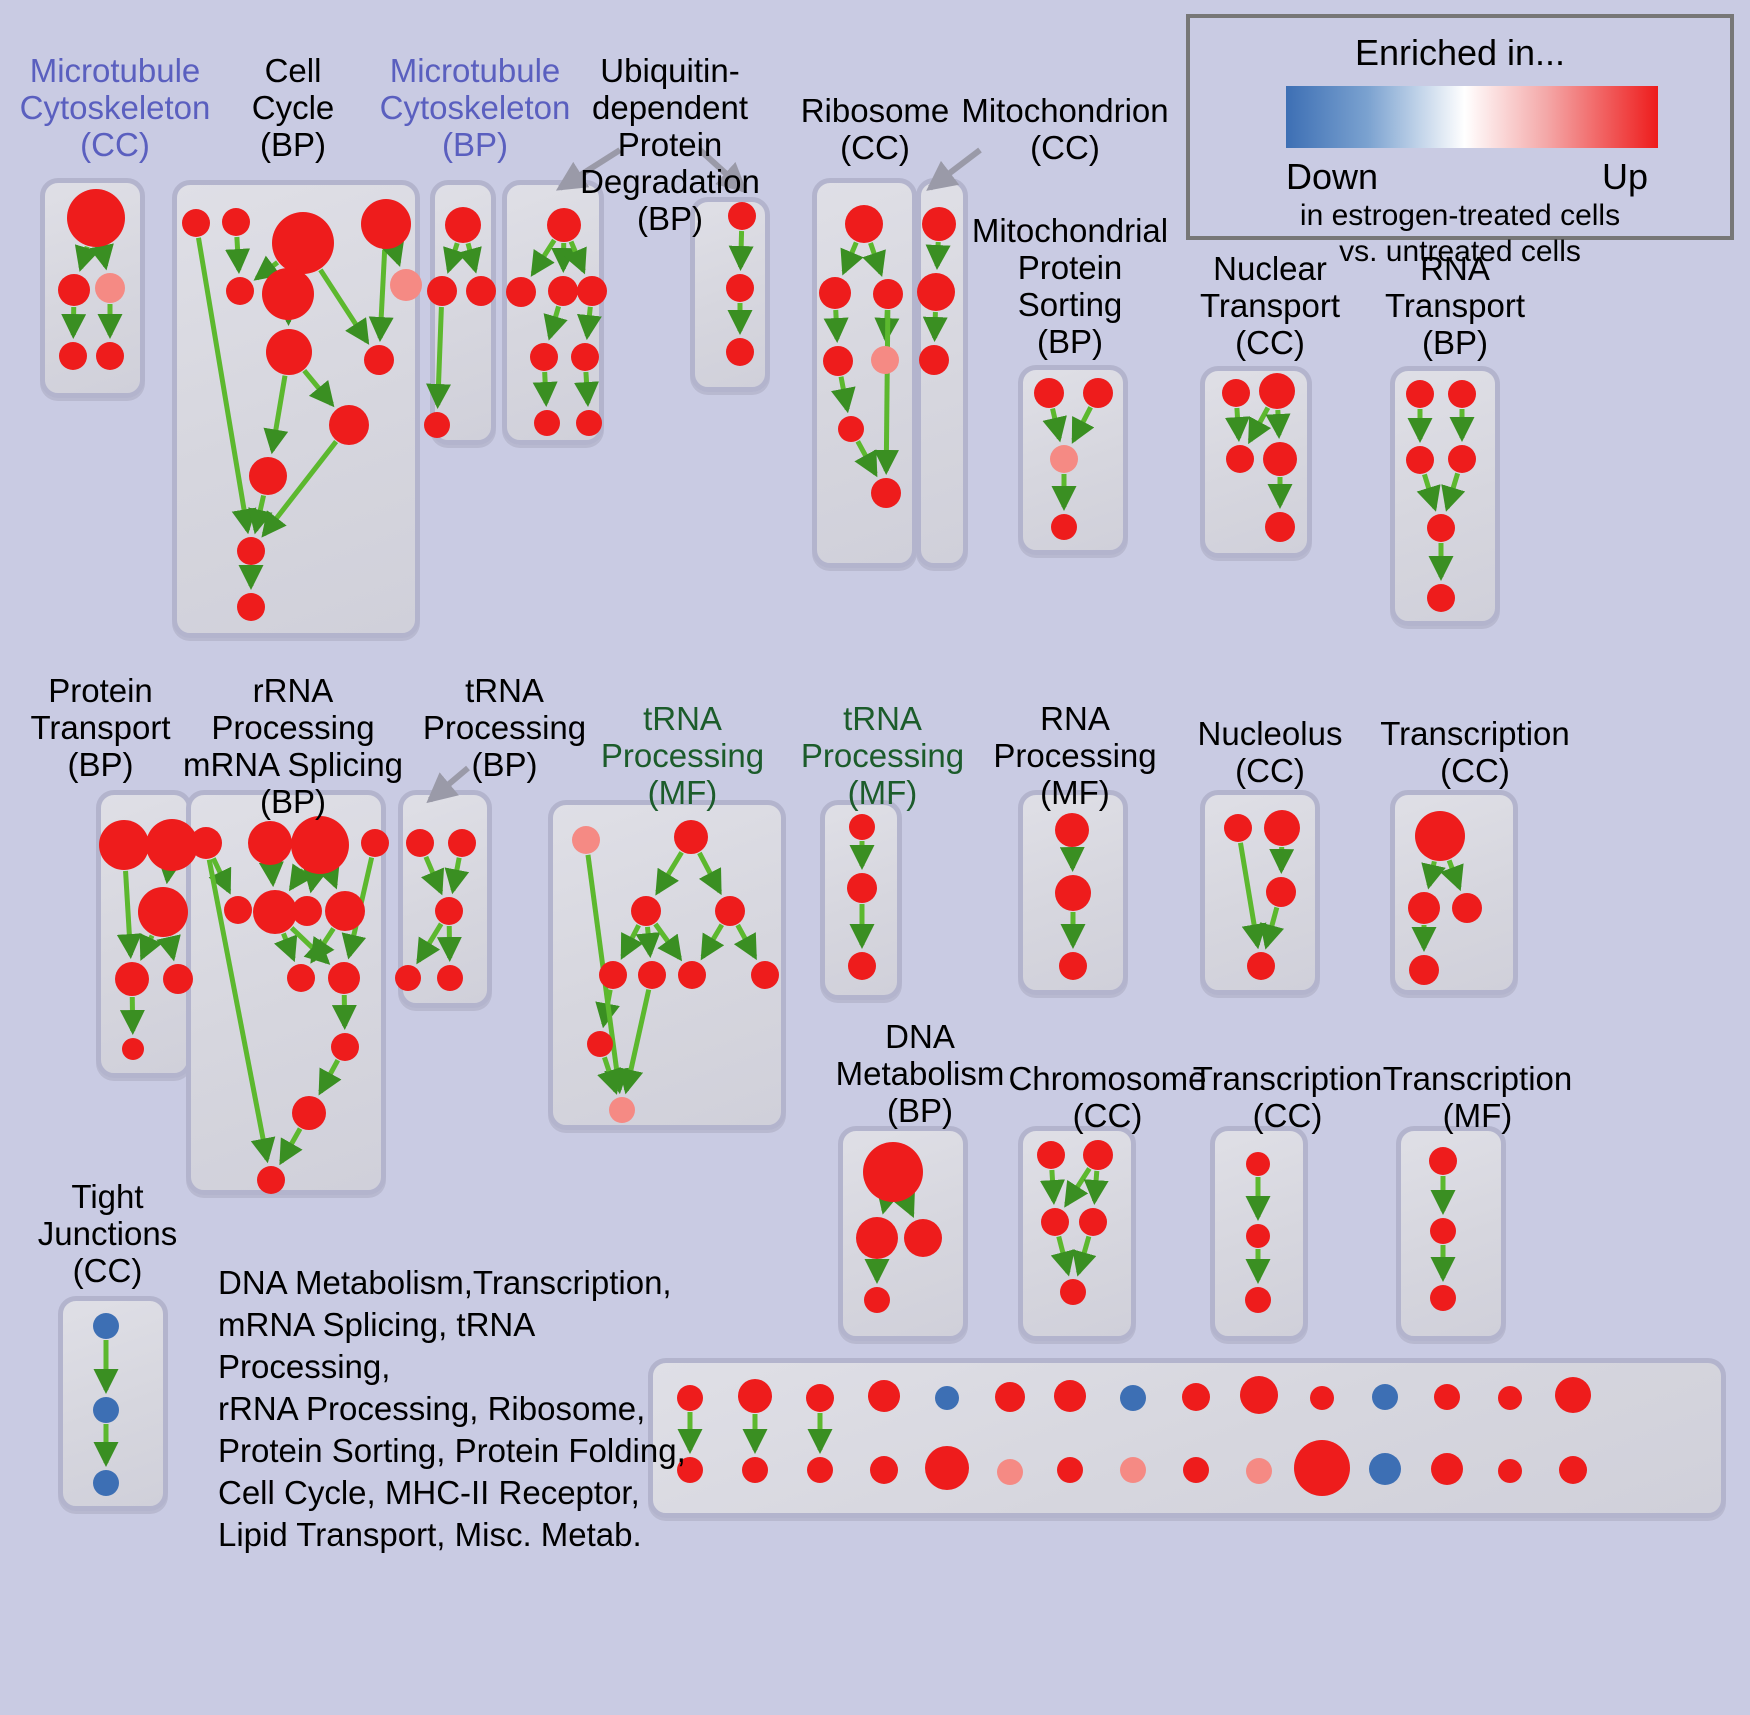 The image size is (1750, 1715). I want to click on cluster-box-rna-transport-bp, so click(1445, 496).